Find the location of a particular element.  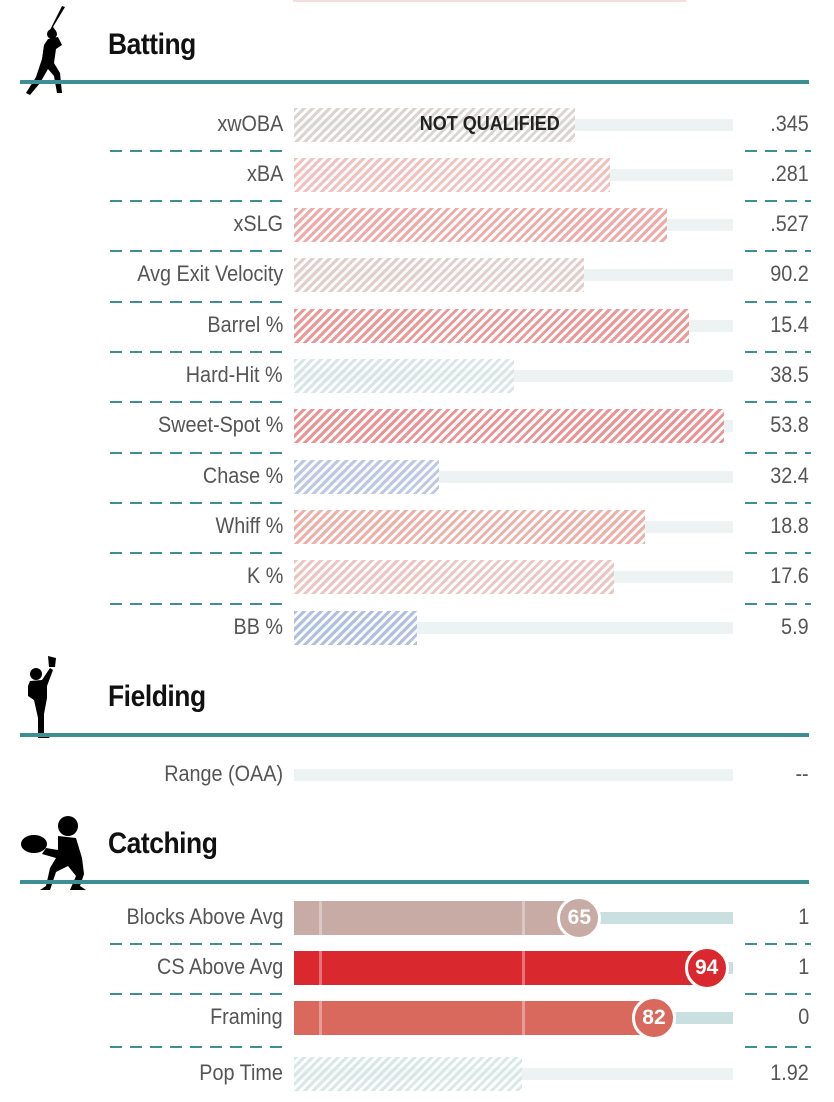

metric-value: -- is located at coordinates (802, 773).